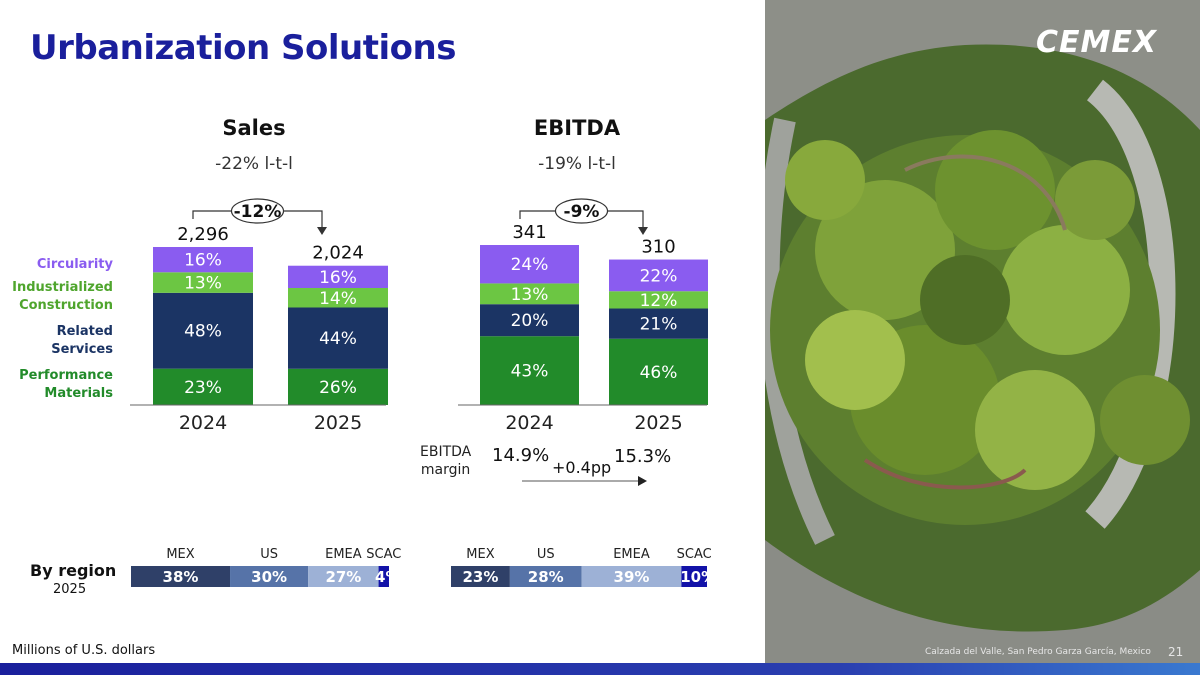 The height and width of the screenshot is (675, 1200). I want to click on ebitda-bar-2024-circularity, so click(529, 264).